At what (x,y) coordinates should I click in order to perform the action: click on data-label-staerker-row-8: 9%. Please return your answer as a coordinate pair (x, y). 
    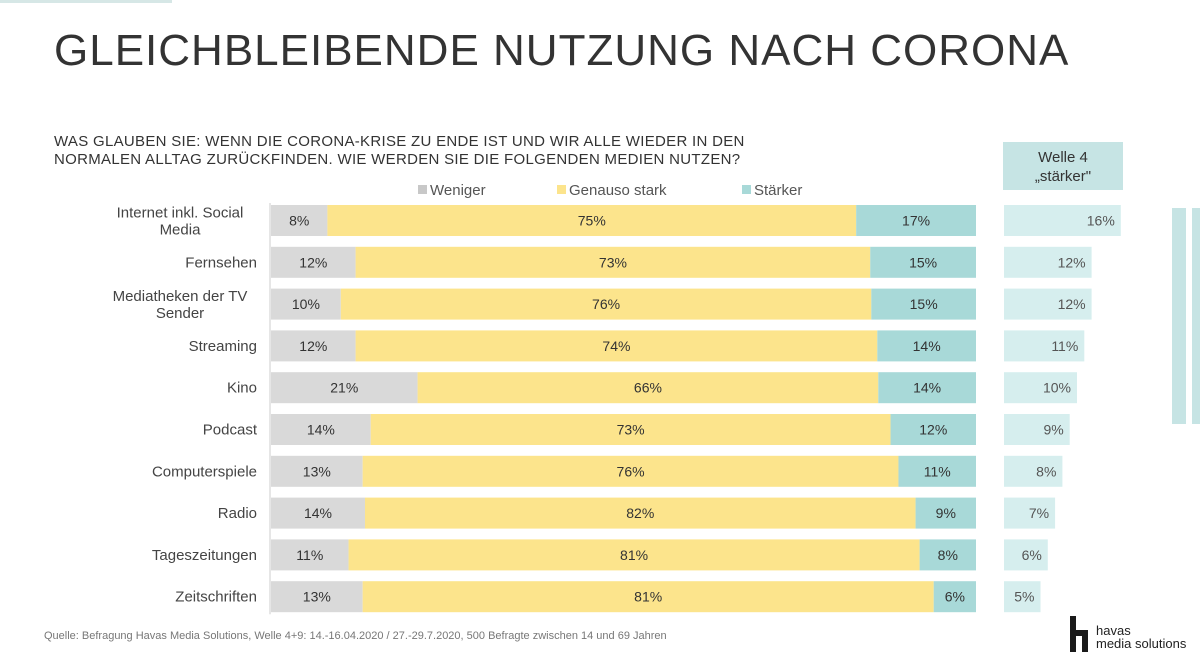
    Looking at the image, I should click on (946, 513).